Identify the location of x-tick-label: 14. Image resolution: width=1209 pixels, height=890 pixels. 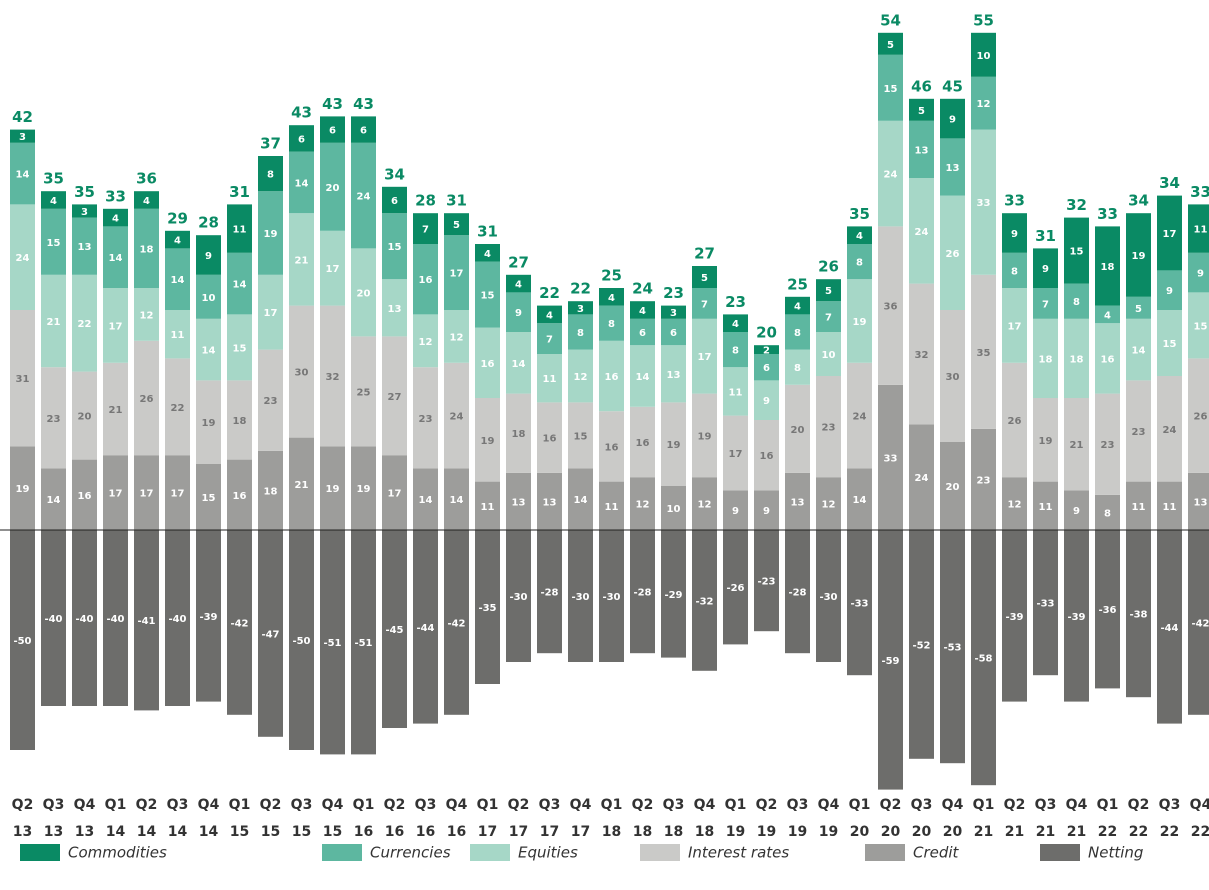
(178, 832).